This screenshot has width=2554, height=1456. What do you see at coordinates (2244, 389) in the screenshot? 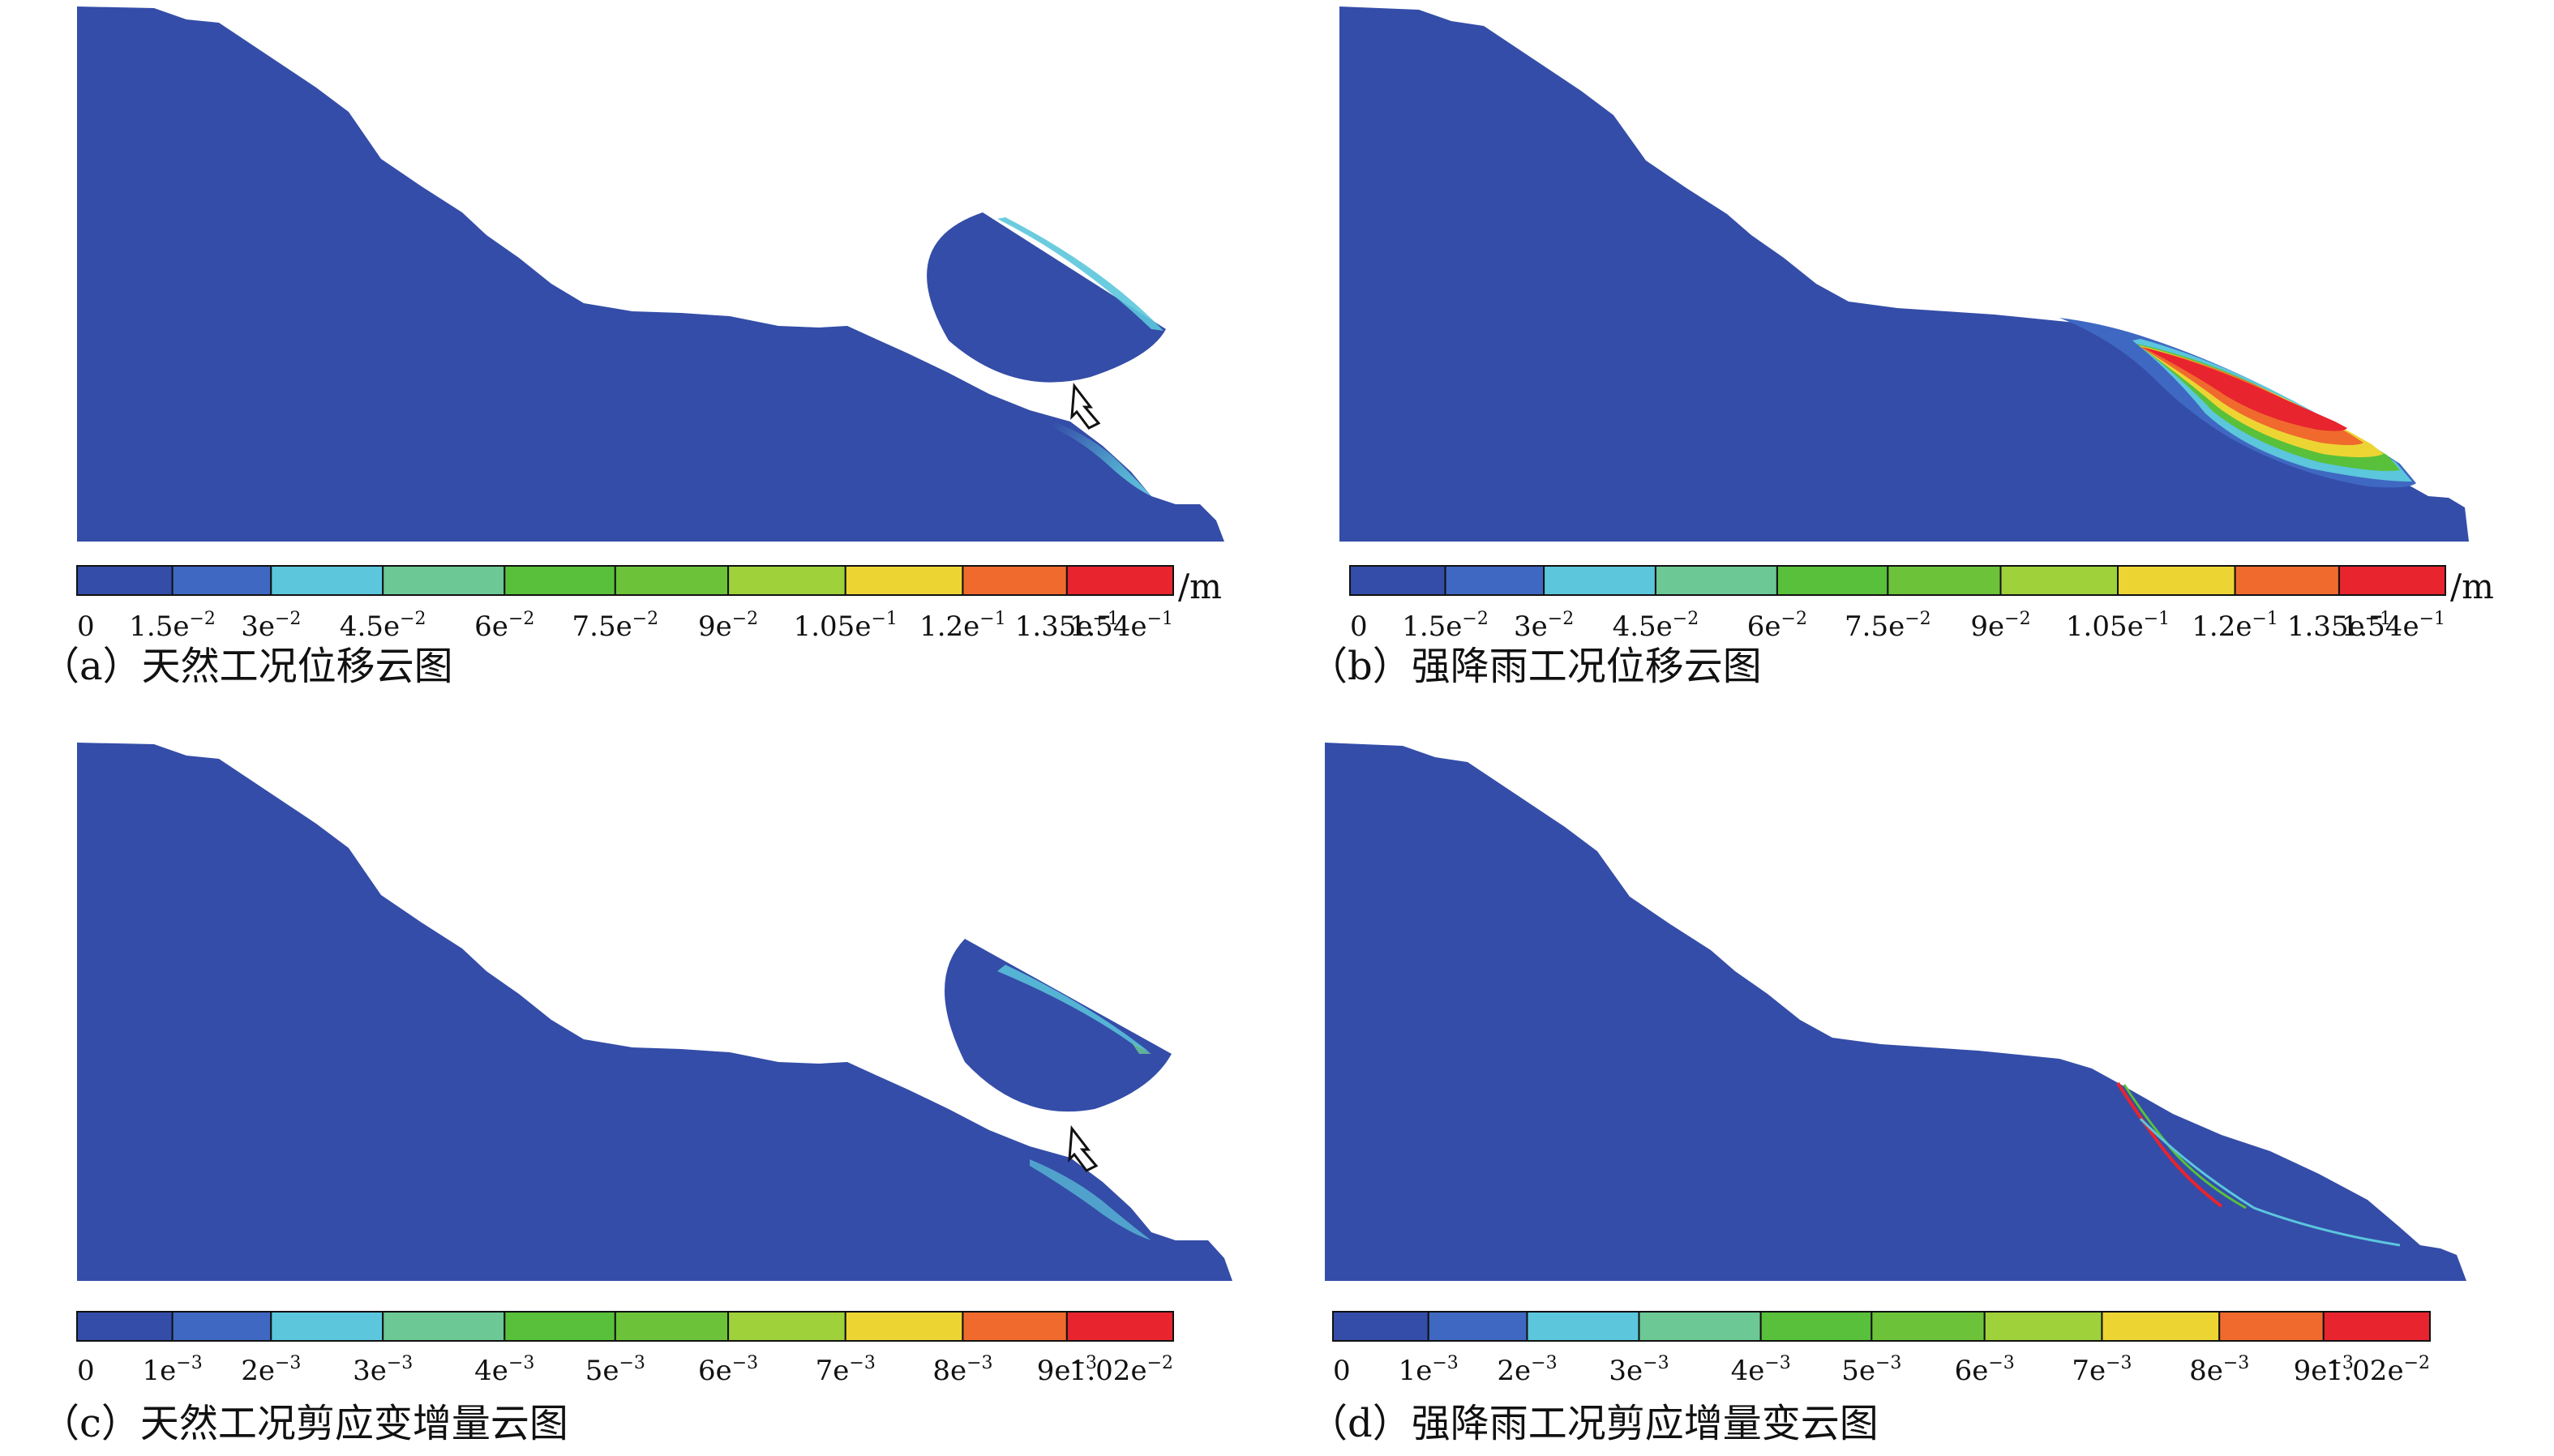
I see `disp-red` at bounding box center [2244, 389].